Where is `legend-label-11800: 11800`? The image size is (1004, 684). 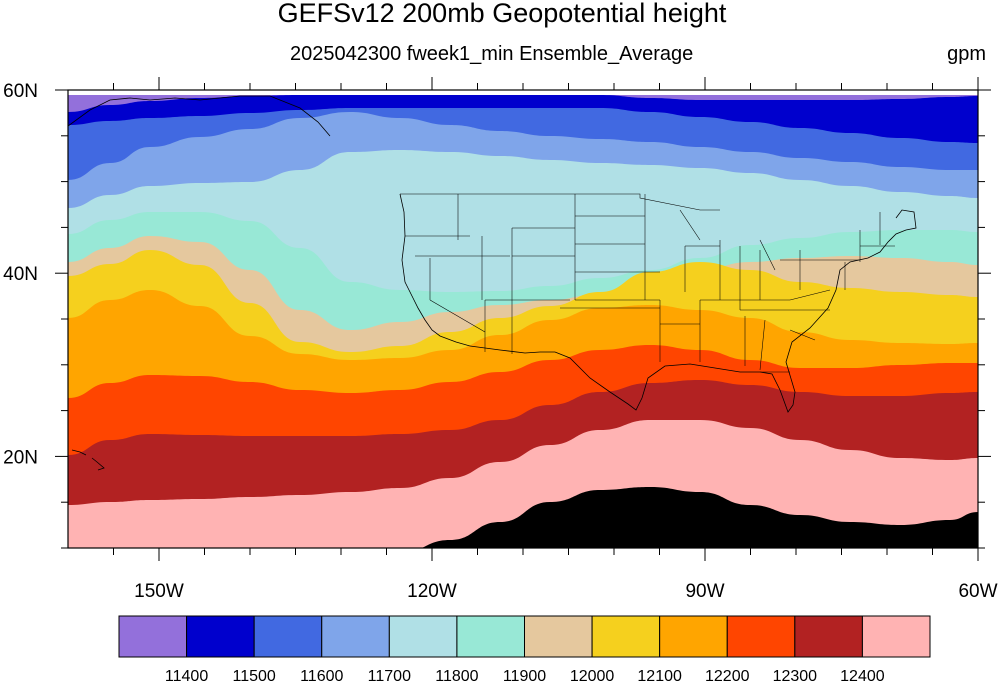
legend-label-11800: 11800 is located at coordinates (456, 676).